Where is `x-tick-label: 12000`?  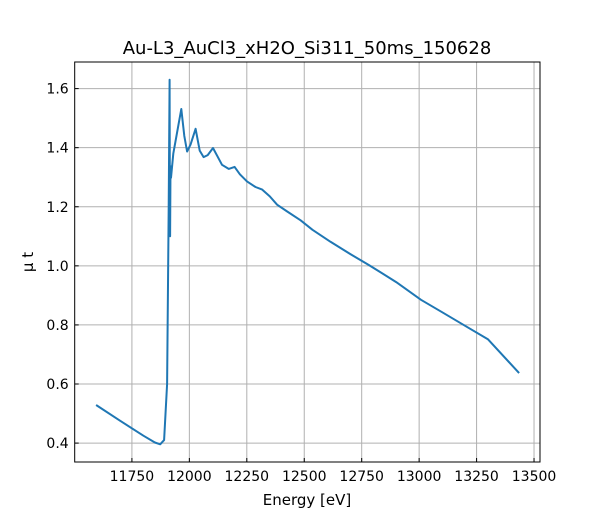
x-tick-label: 12000 is located at coordinates (189, 477).